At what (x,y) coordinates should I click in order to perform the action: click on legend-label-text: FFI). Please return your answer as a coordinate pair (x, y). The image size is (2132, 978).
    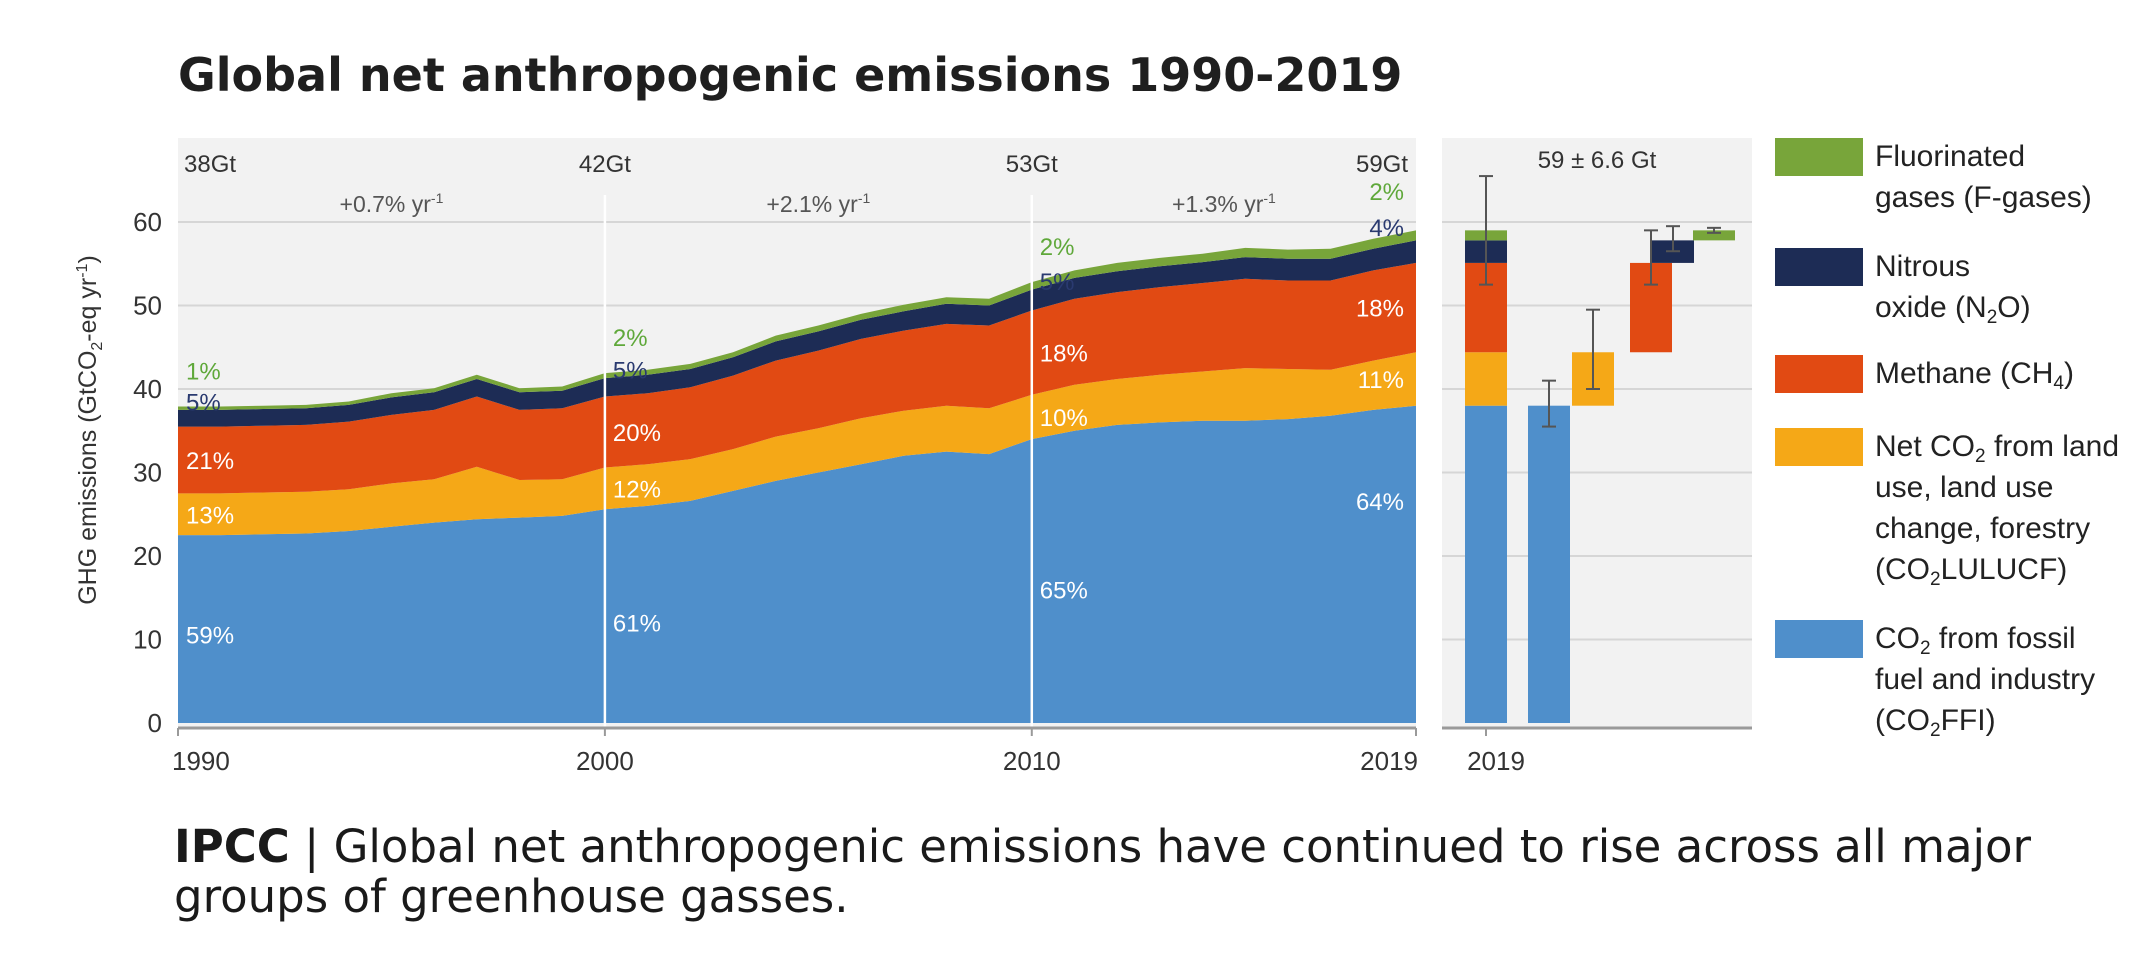
    Looking at the image, I should click on (1968, 720).